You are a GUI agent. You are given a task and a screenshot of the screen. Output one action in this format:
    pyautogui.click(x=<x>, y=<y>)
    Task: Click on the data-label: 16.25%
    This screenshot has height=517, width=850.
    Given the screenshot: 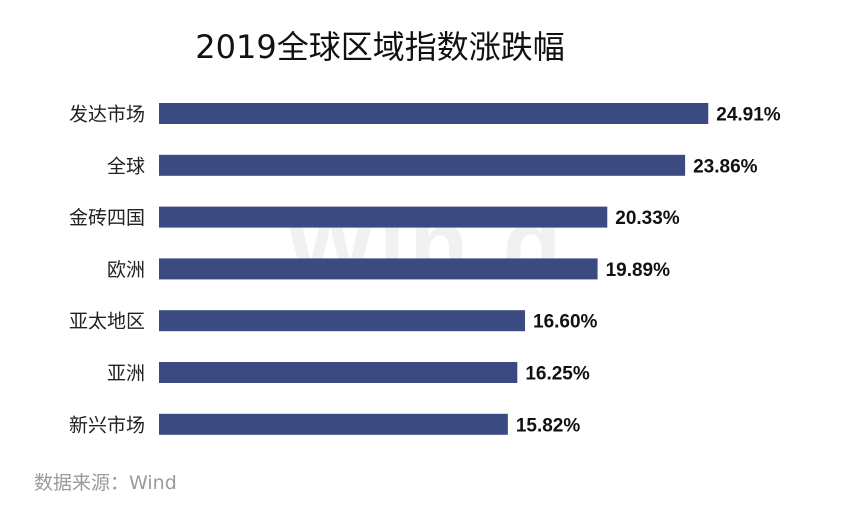 What is the action you would take?
    pyautogui.click(x=557, y=374)
    